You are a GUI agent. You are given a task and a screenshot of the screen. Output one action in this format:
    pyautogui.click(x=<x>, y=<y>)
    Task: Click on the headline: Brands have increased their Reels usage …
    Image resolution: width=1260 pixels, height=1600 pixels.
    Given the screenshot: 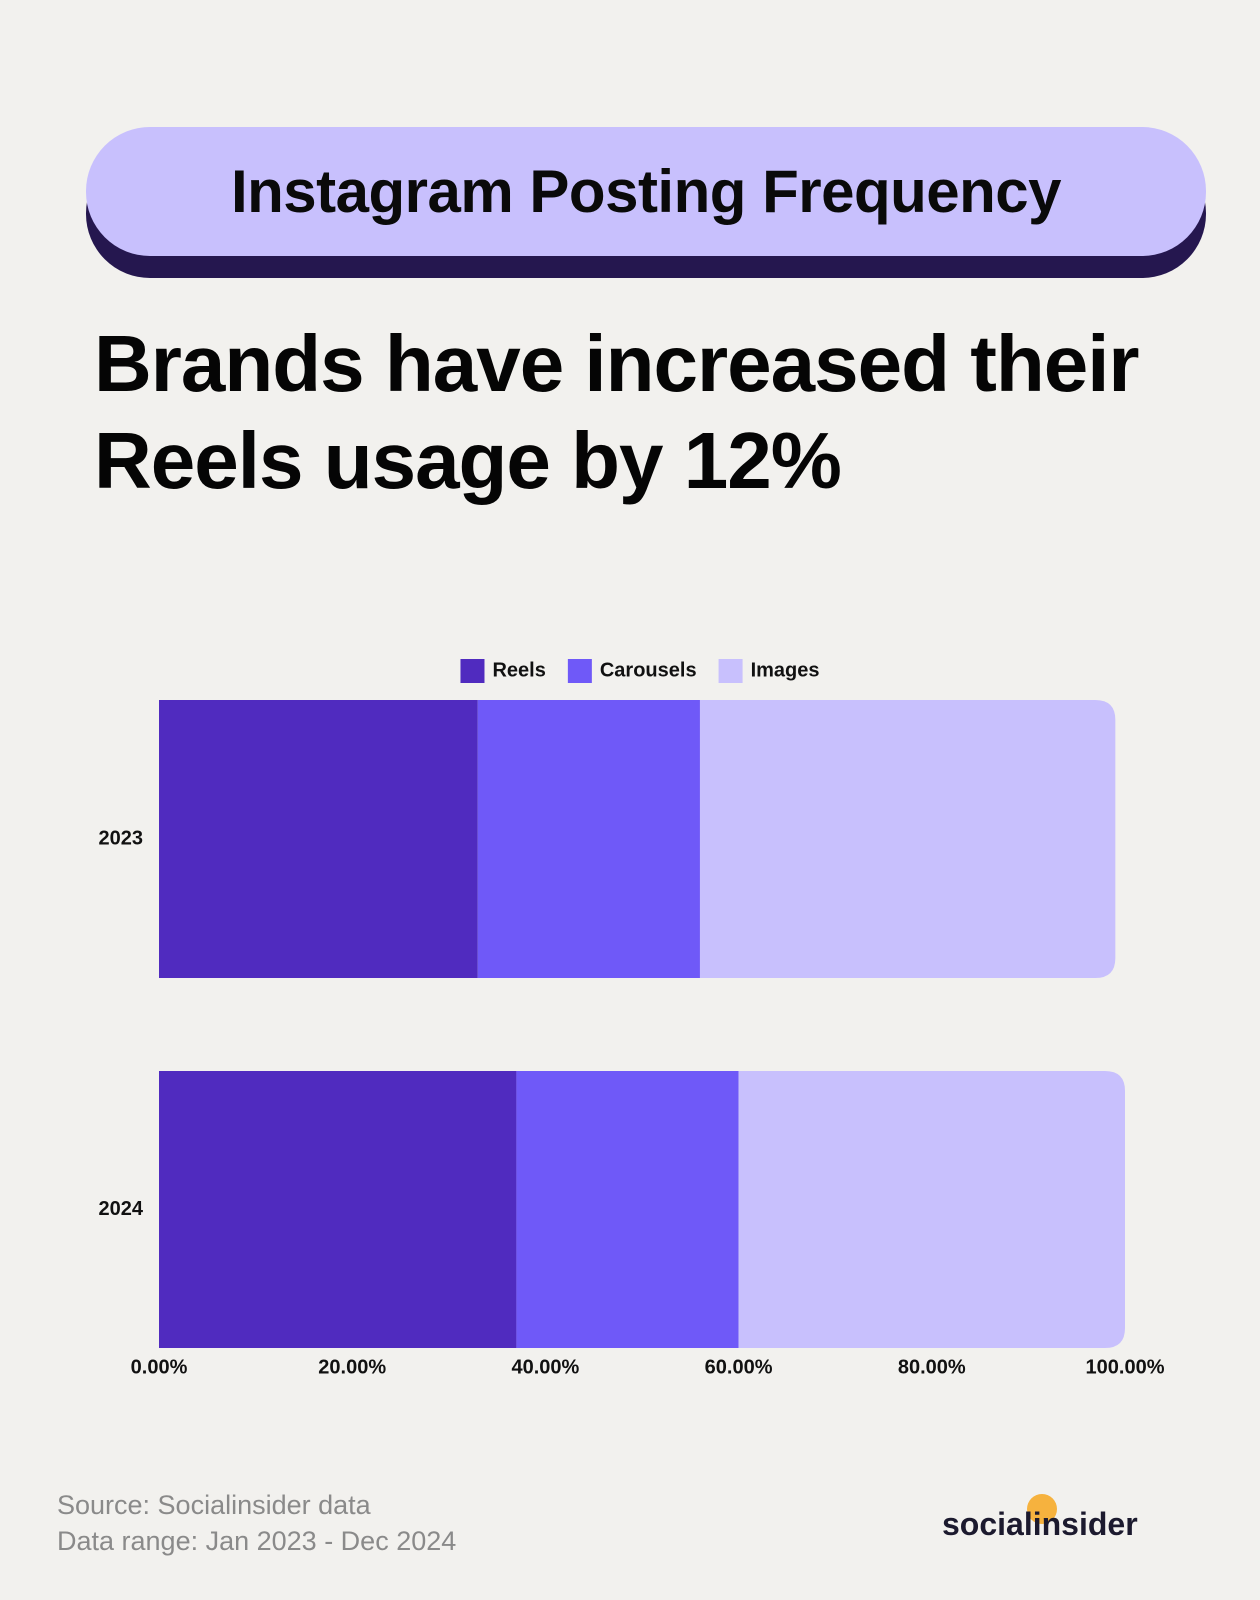 What is the action you would take?
    pyautogui.click(x=617, y=412)
    